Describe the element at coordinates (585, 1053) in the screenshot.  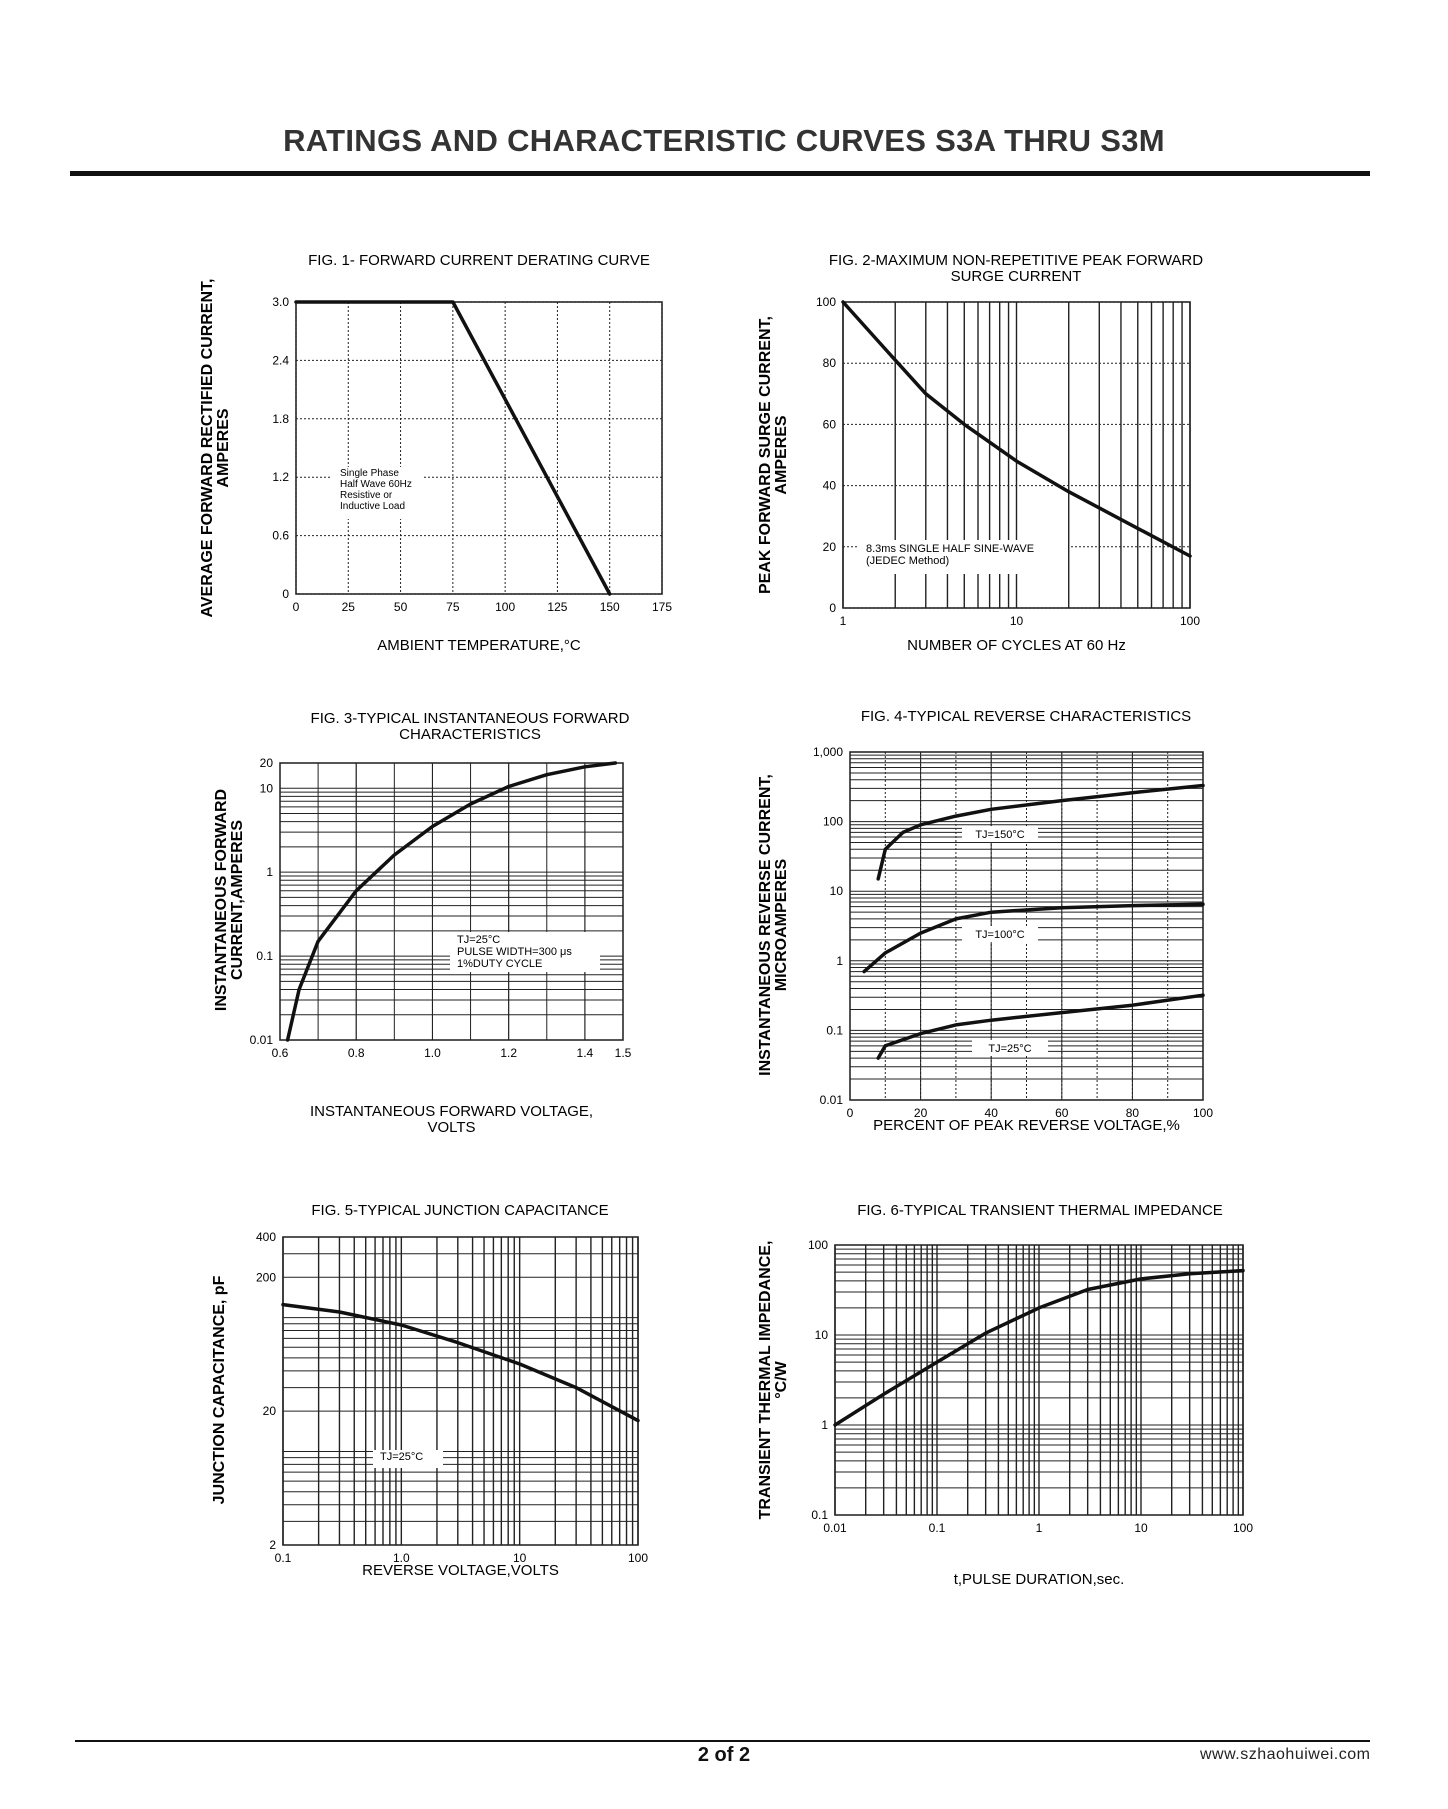
I see `x-tick-label: 1.4` at that location.